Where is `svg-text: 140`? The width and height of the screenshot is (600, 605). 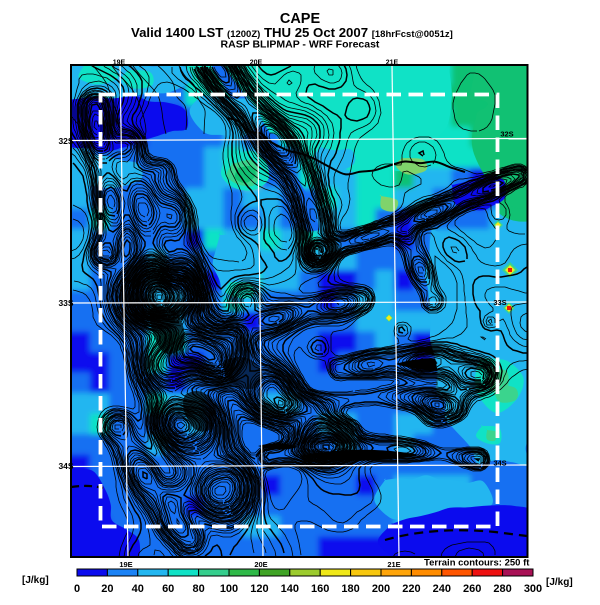 svg-text: 140 is located at coordinates (290, 589).